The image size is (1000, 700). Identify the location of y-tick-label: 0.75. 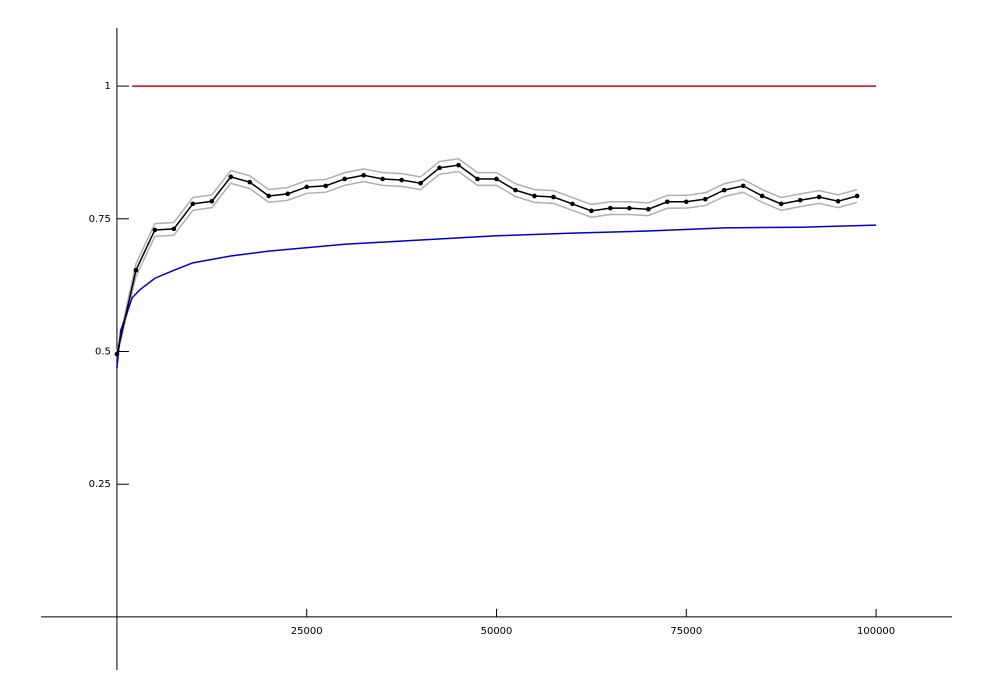
(100, 219).